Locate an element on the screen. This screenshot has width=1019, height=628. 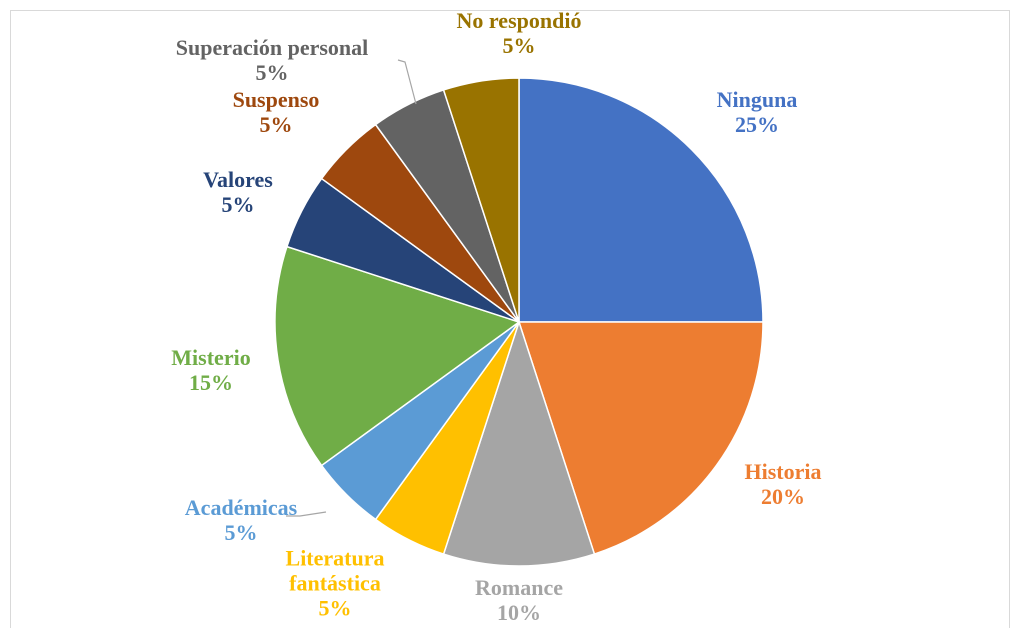
data-label: Valores 5% is located at coordinates (238, 192).